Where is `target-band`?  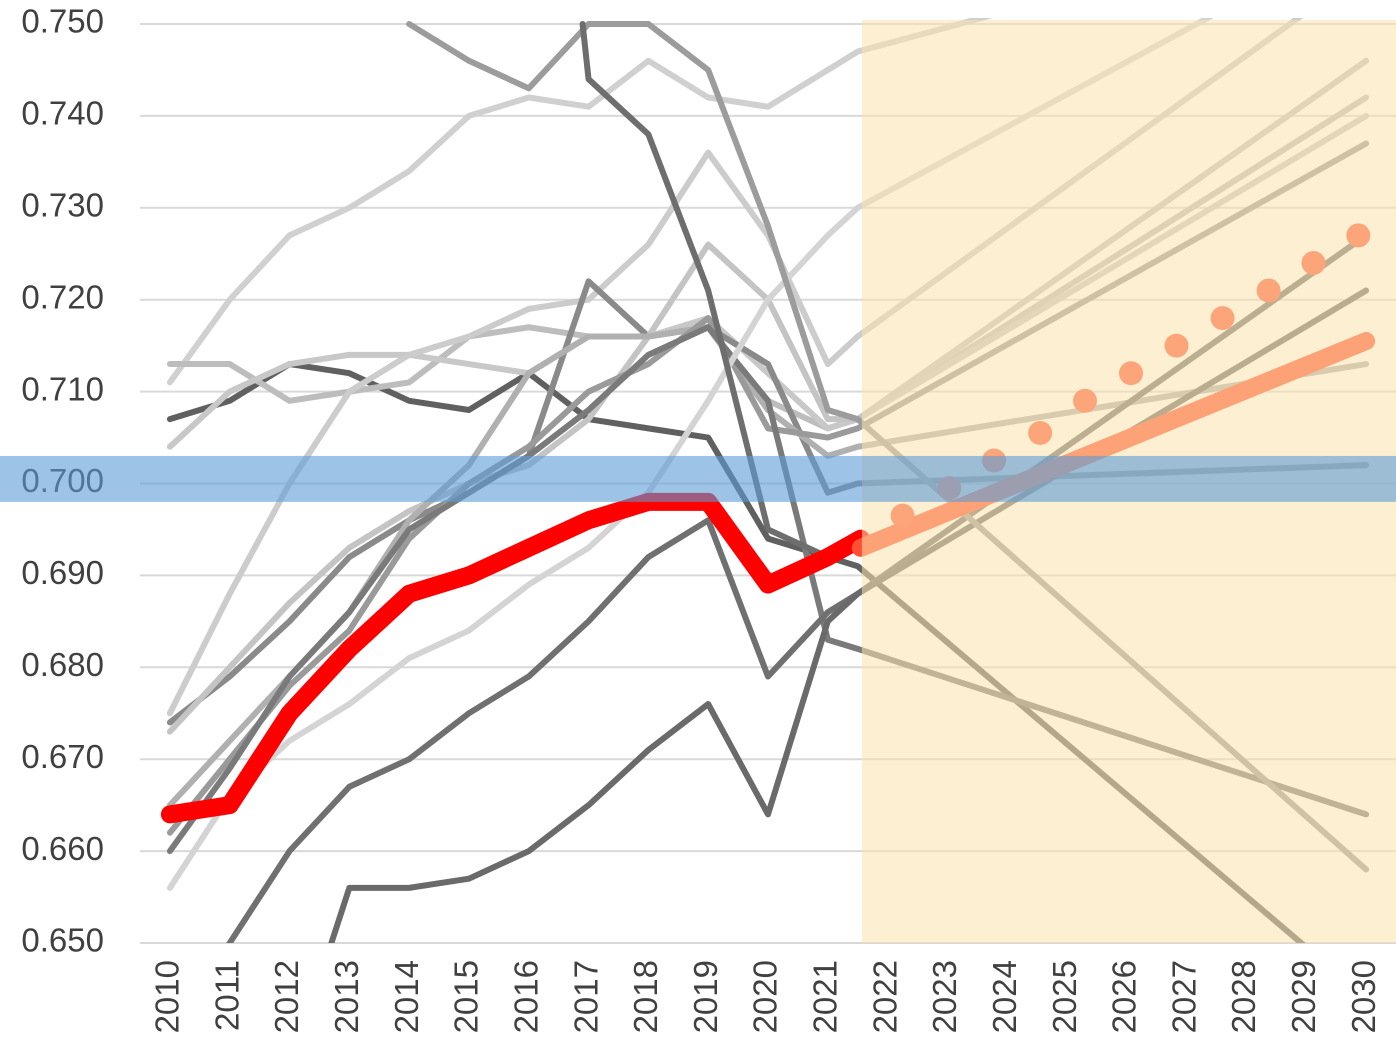
target-band is located at coordinates (698, 478).